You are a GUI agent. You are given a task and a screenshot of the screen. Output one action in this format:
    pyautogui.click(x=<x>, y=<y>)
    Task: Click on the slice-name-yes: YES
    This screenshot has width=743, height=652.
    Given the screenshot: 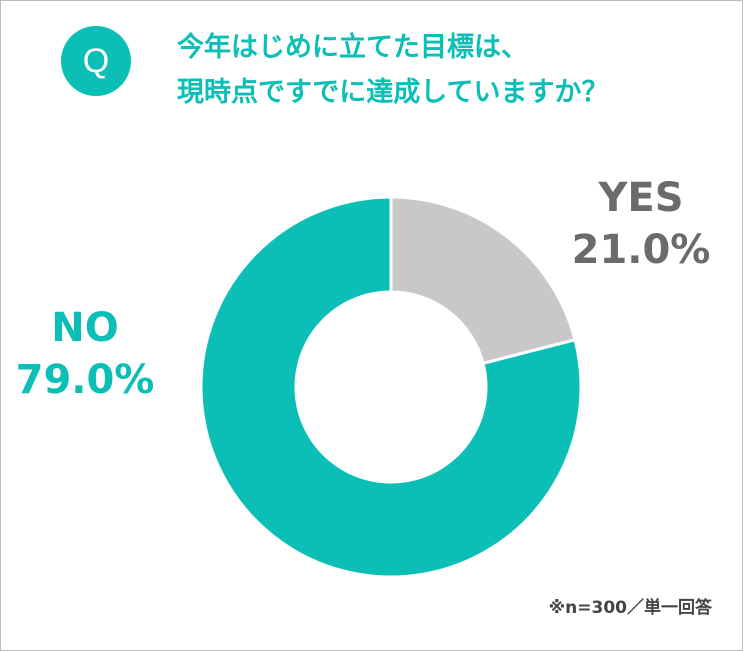 What is the action you would take?
    pyautogui.click(x=640, y=198)
    